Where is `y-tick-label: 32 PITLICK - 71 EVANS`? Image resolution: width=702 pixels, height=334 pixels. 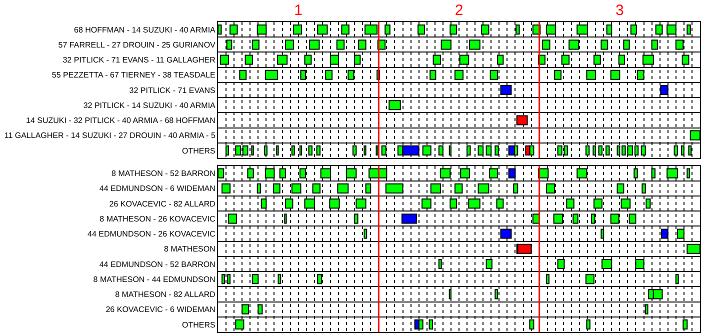 y-tick-label: 32 PITLICK - 71 EVANS is located at coordinates (172, 90).